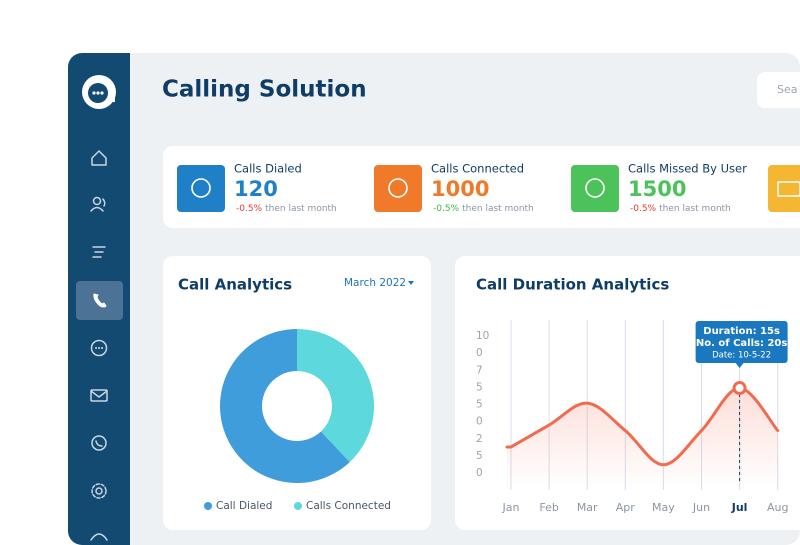 The image size is (800, 545). What do you see at coordinates (479, 370) in the screenshot?
I see `y-tick-label: 7` at bounding box center [479, 370].